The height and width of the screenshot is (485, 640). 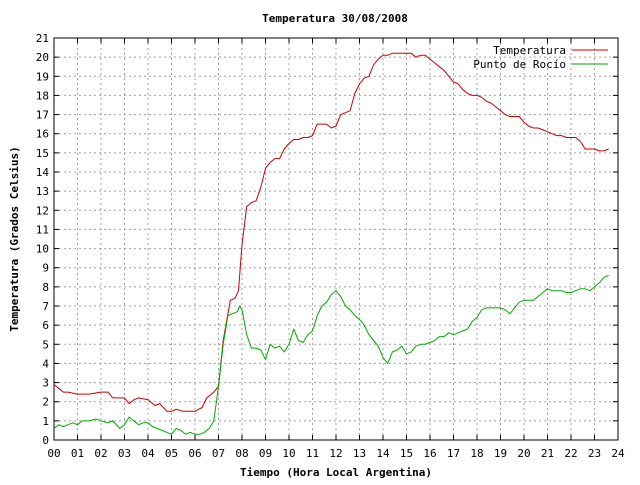 I want to click on y-tick-label: 9, so click(x=45, y=268).